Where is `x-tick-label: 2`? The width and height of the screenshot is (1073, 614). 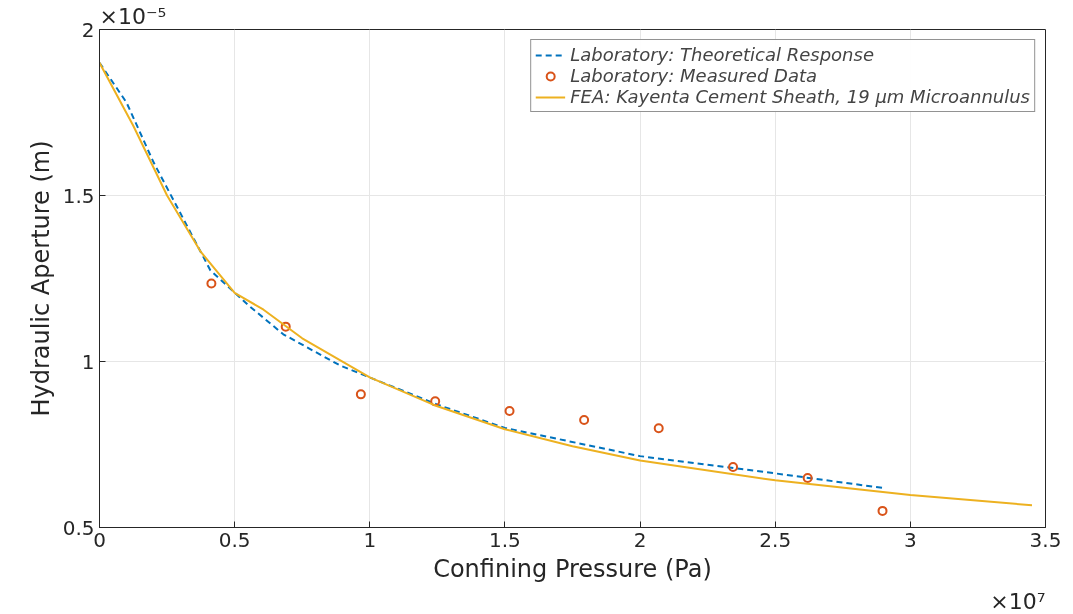 x-tick-label: 2 is located at coordinates (640, 539).